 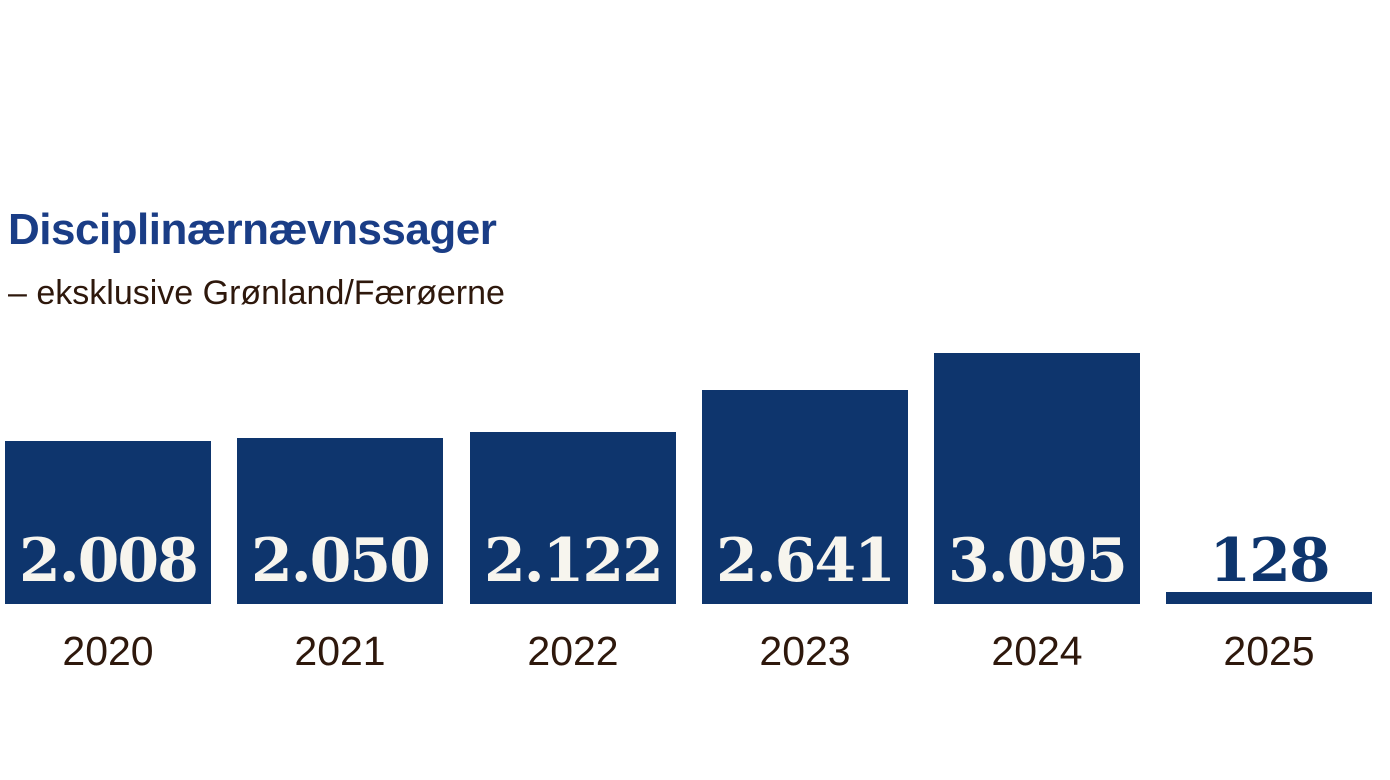 I want to click on bar-group-2022: 2.122 2022, so click(x=573, y=390).